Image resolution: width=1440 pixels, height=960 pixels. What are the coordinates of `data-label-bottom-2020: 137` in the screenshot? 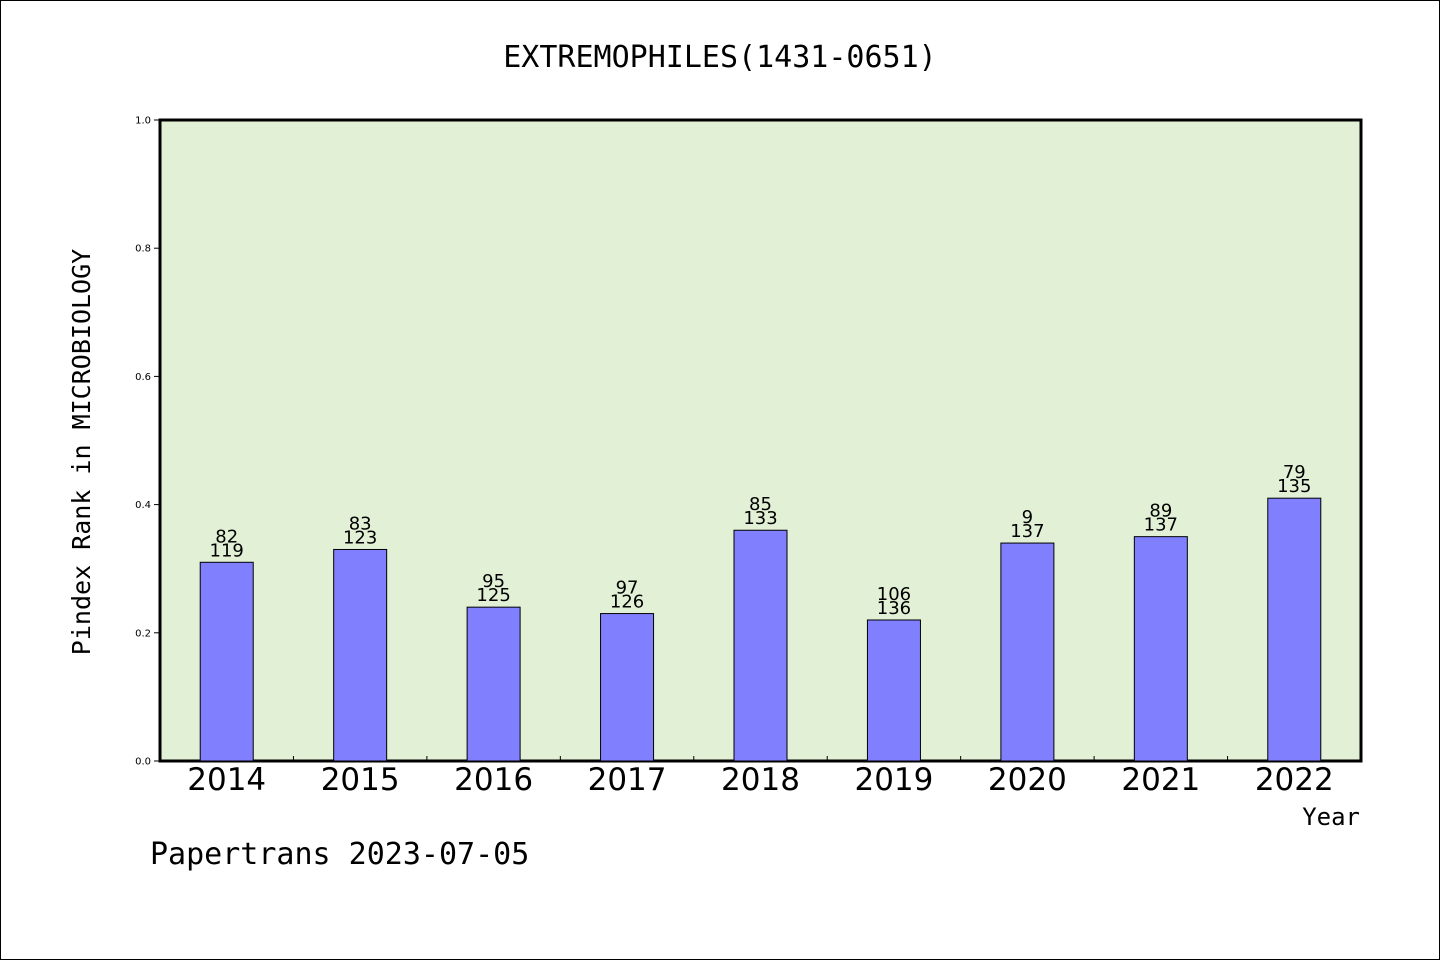 It's located at (1027, 531).